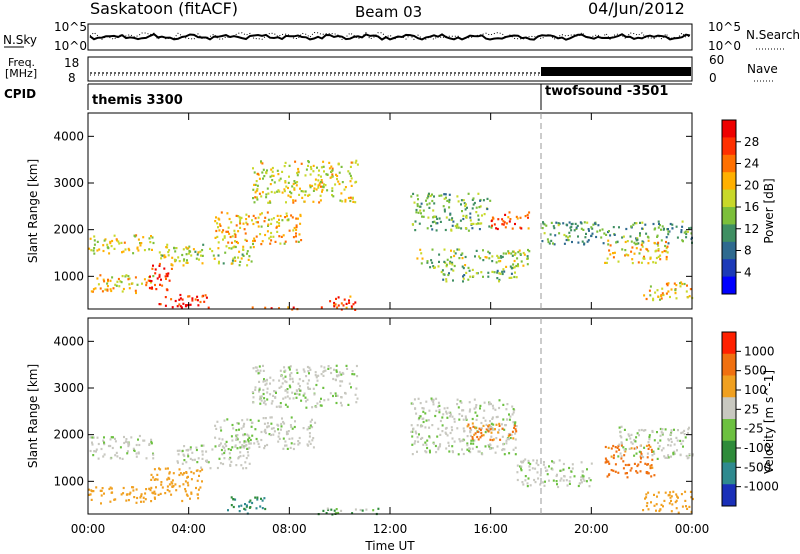  I want to click on colorbar-tick-label: -1000, so click(761, 487).